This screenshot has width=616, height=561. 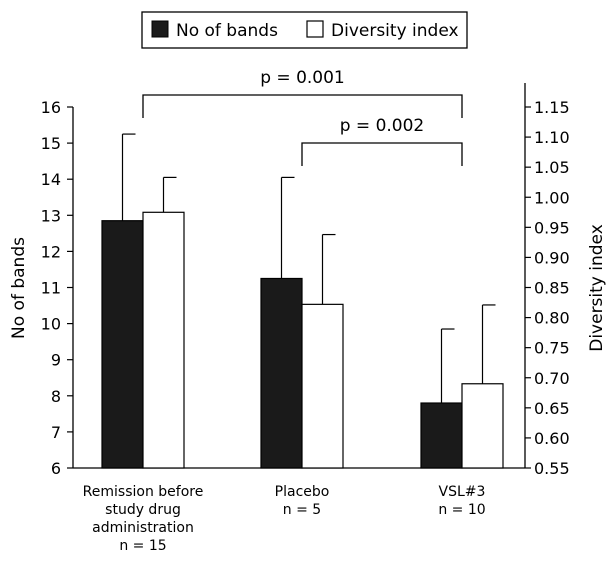 I want to click on y-right-tick-label: 0.70, so click(x=552, y=378).